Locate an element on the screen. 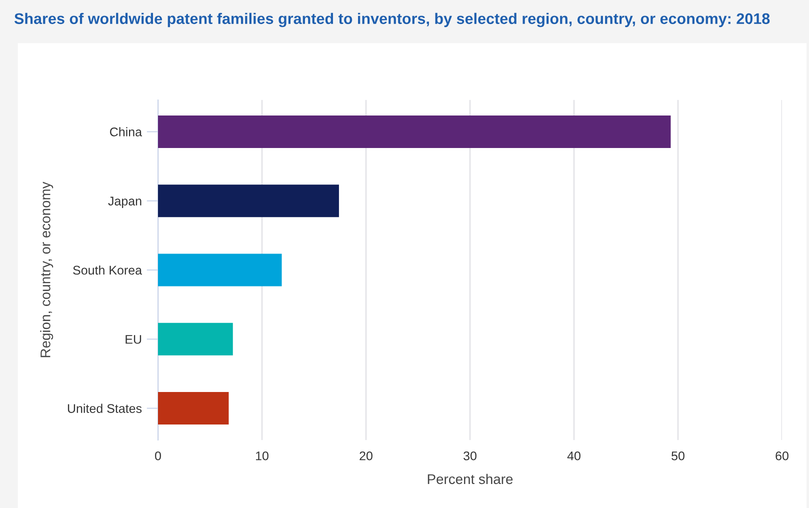 The height and width of the screenshot is (508, 809). x-tick-label: 30 is located at coordinates (470, 455).